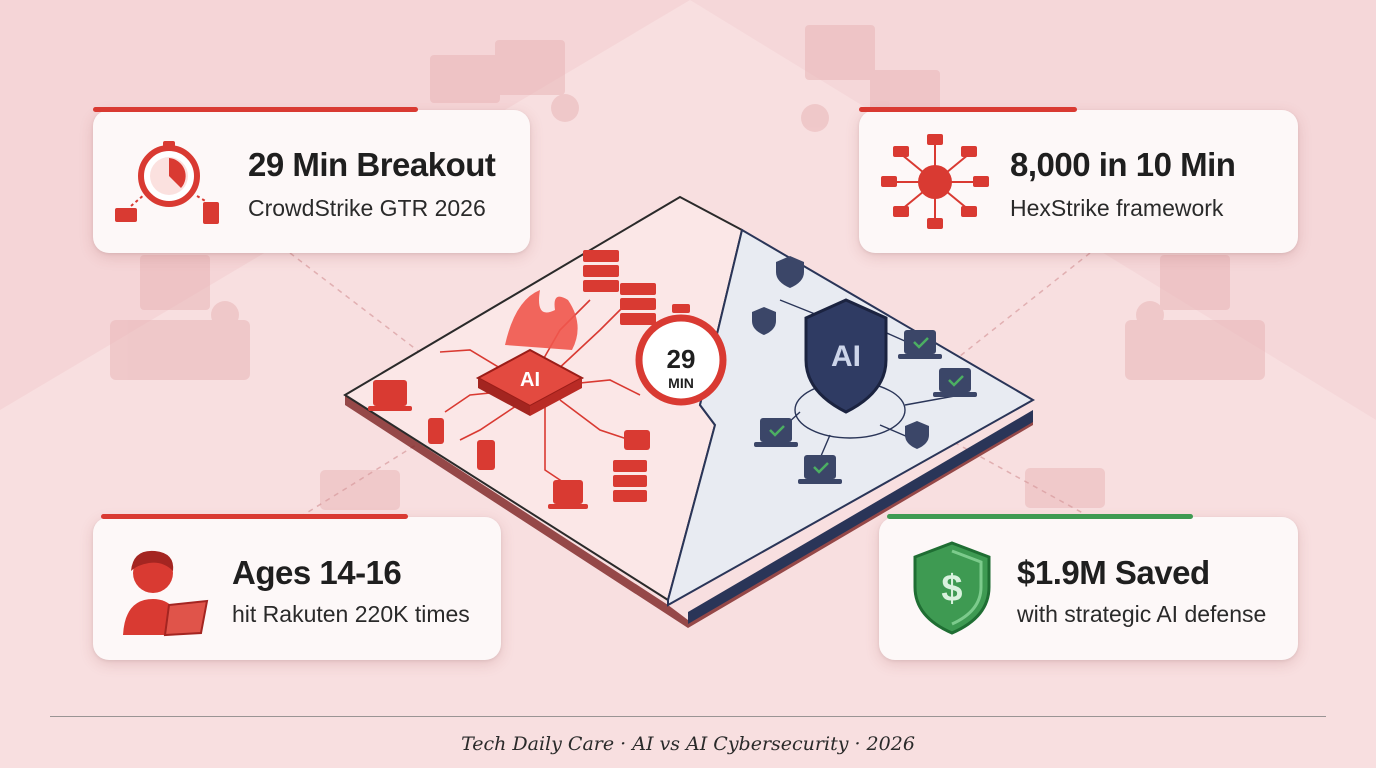  What do you see at coordinates (1142, 614) in the screenshot?
I see `card-subtitle: with strategic AI defense` at bounding box center [1142, 614].